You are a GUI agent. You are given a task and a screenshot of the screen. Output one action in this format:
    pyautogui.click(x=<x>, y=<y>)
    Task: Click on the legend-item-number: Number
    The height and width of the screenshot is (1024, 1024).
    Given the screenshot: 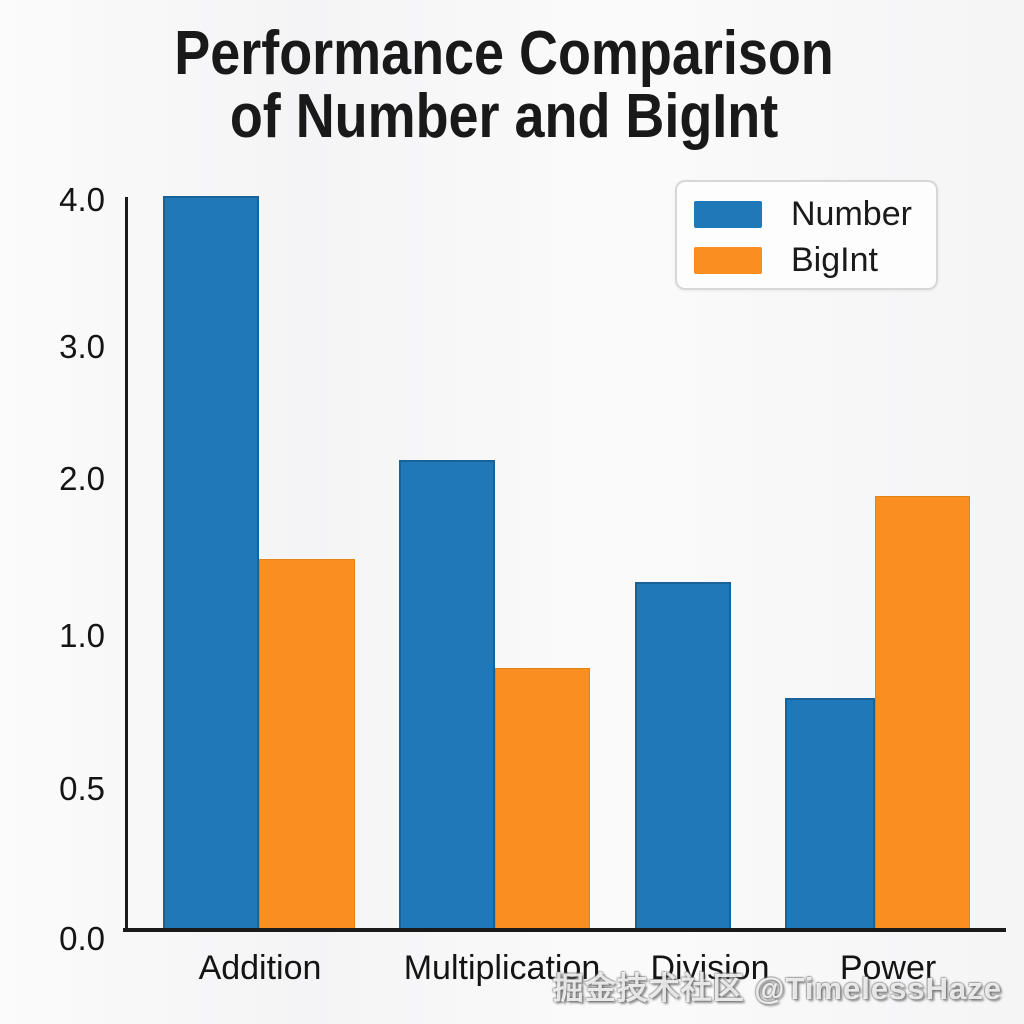 What is the action you would take?
    pyautogui.click(x=815, y=213)
    